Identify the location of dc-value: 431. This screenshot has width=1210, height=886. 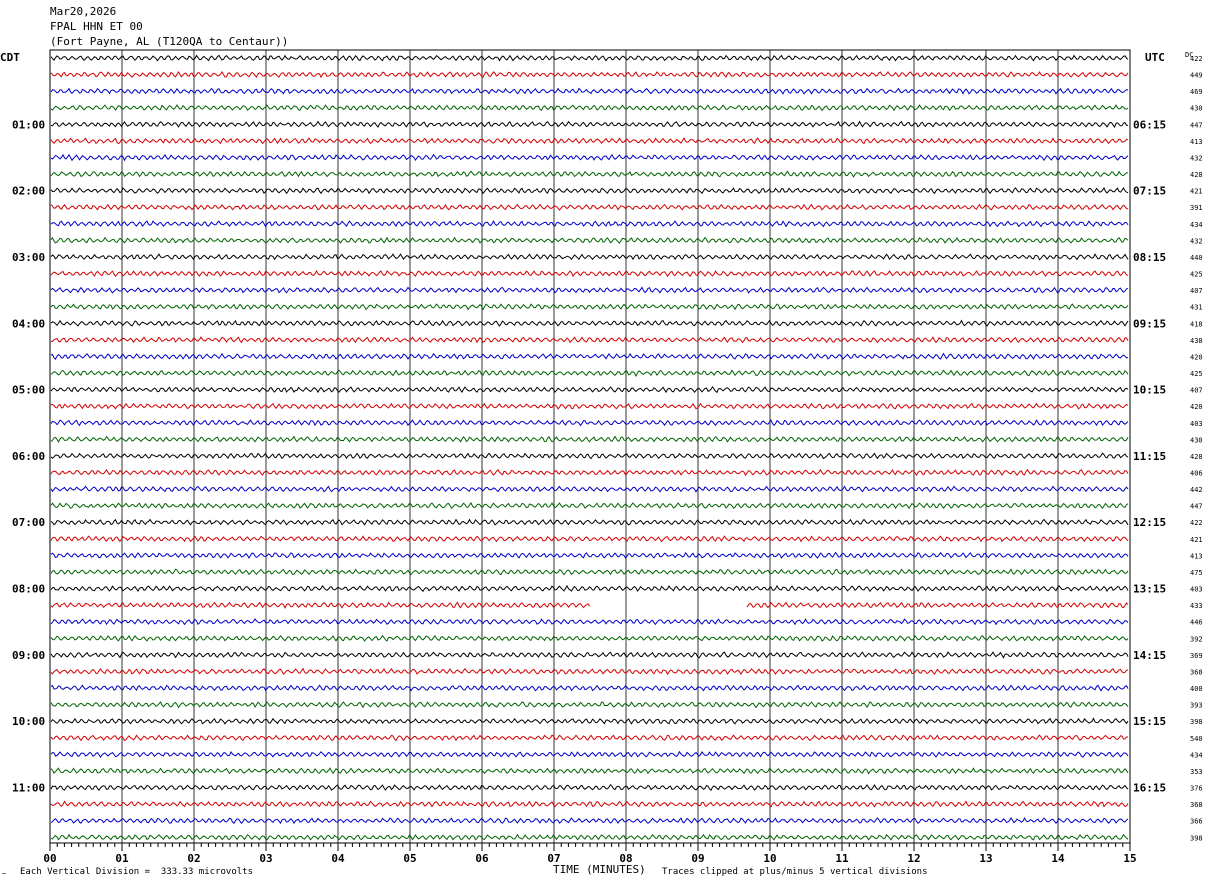
(1196, 308).